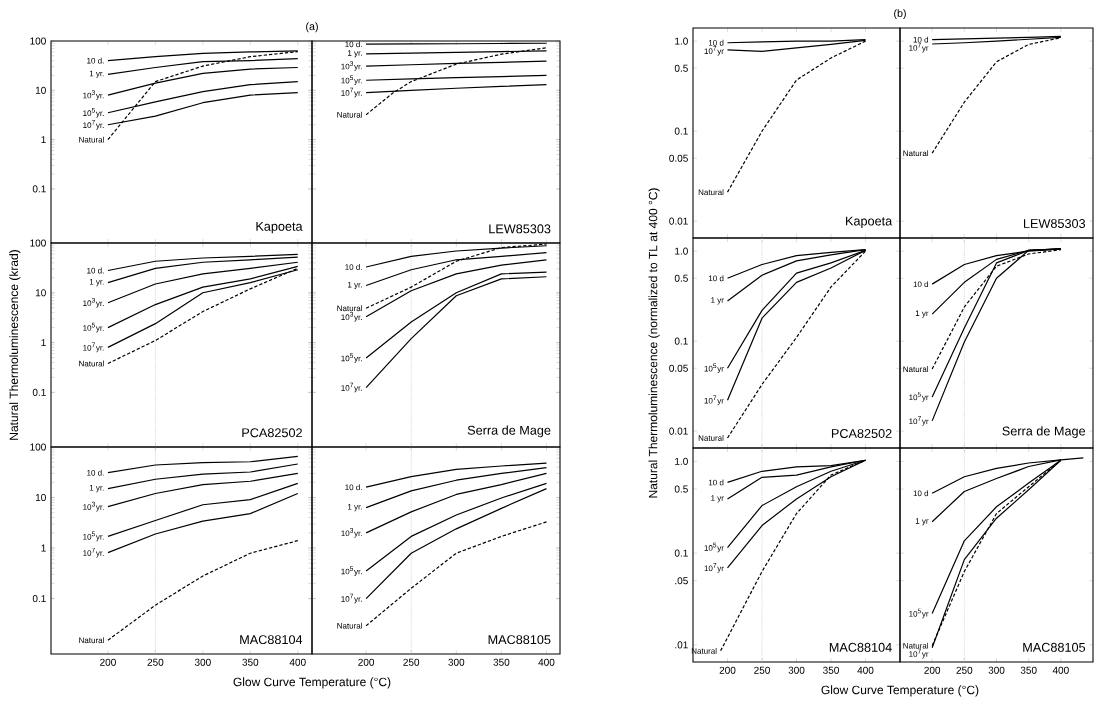 This screenshot has width=1096, height=701. I want to click on y-tick-label: .01, so click(681, 645).